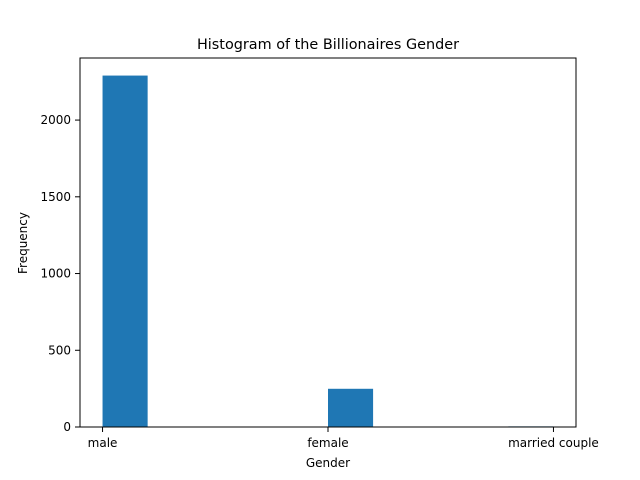 The image size is (640, 480). What do you see at coordinates (55, 120) in the screenshot?
I see `y-tick-label: 2000` at bounding box center [55, 120].